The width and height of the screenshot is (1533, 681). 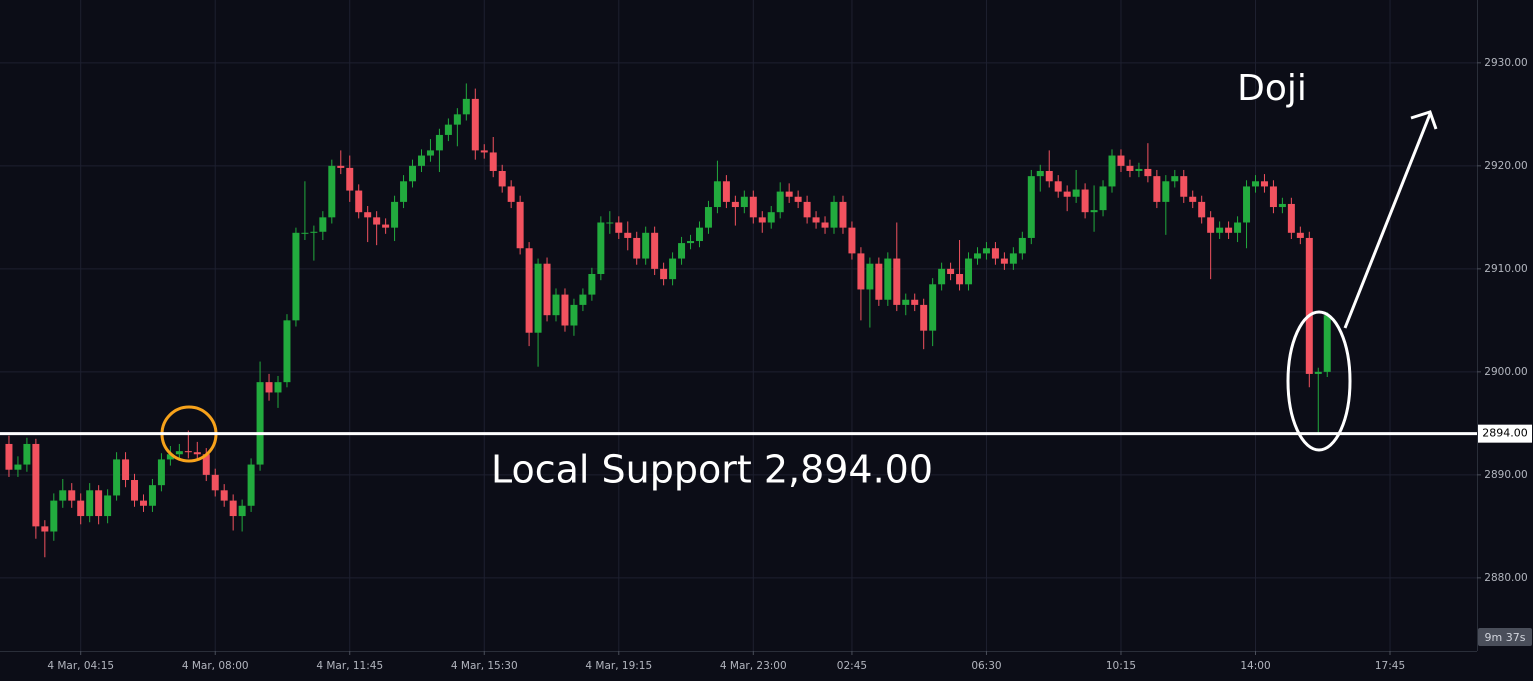 What do you see at coordinates (1505, 637) in the screenshot?
I see `countdown-box` at bounding box center [1505, 637].